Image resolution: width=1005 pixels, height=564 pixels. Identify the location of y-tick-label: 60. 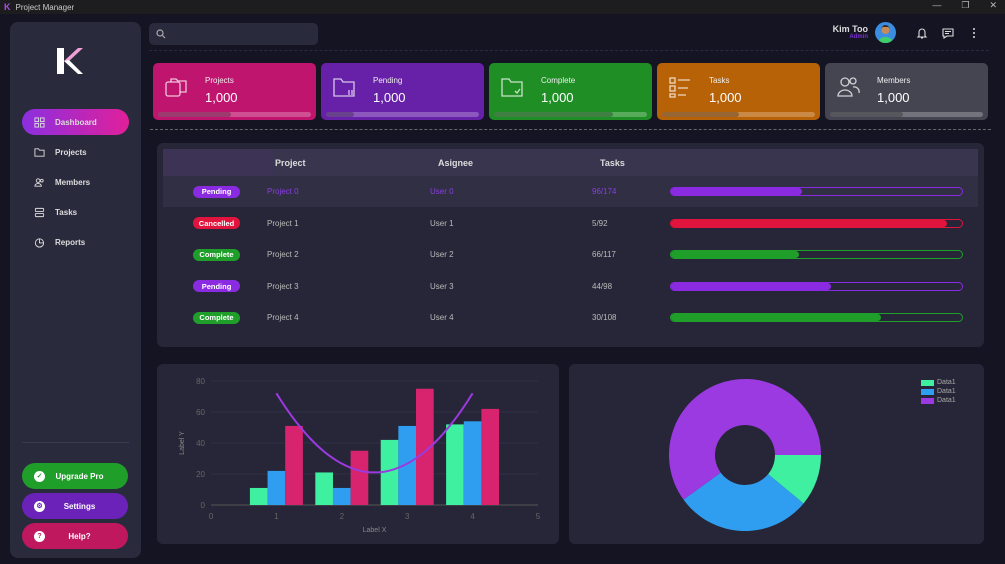
(200, 412).